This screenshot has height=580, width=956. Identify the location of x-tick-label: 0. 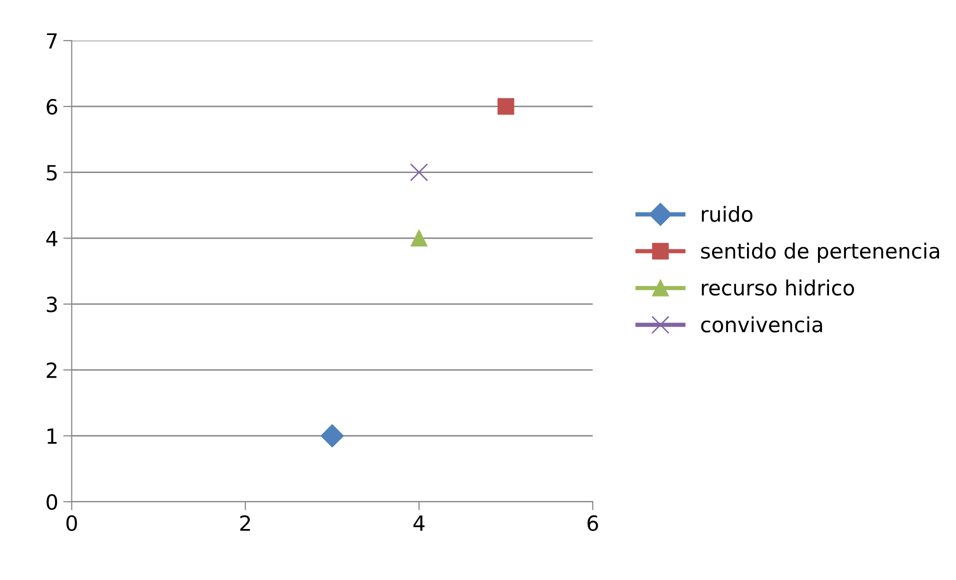
(71, 523).